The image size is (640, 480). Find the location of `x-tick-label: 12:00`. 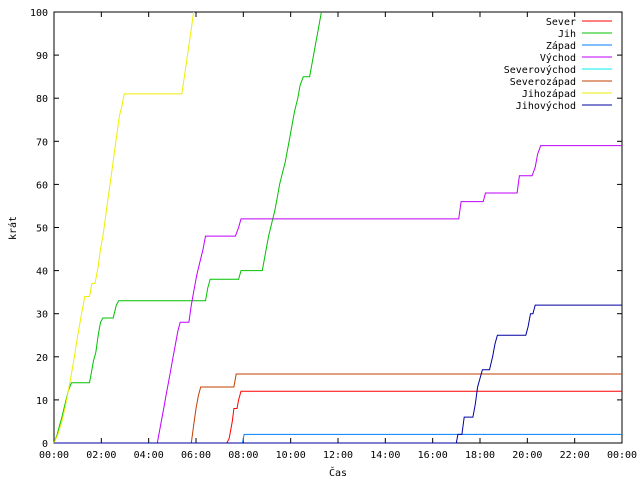

x-tick-label: 12:00 is located at coordinates (338, 455).